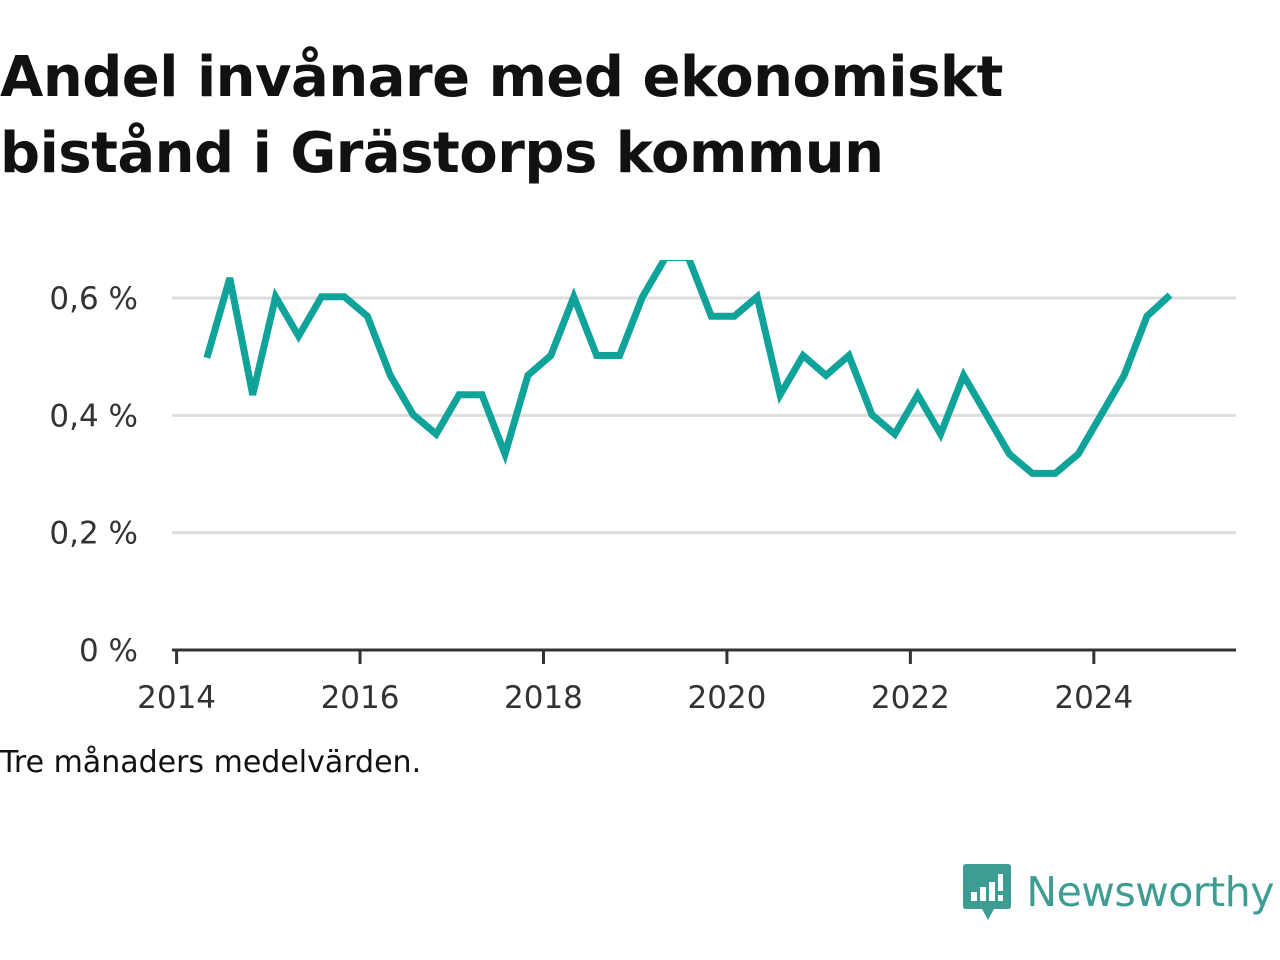  I want to click on y-tick-label: 0 %, so click(108, 651).